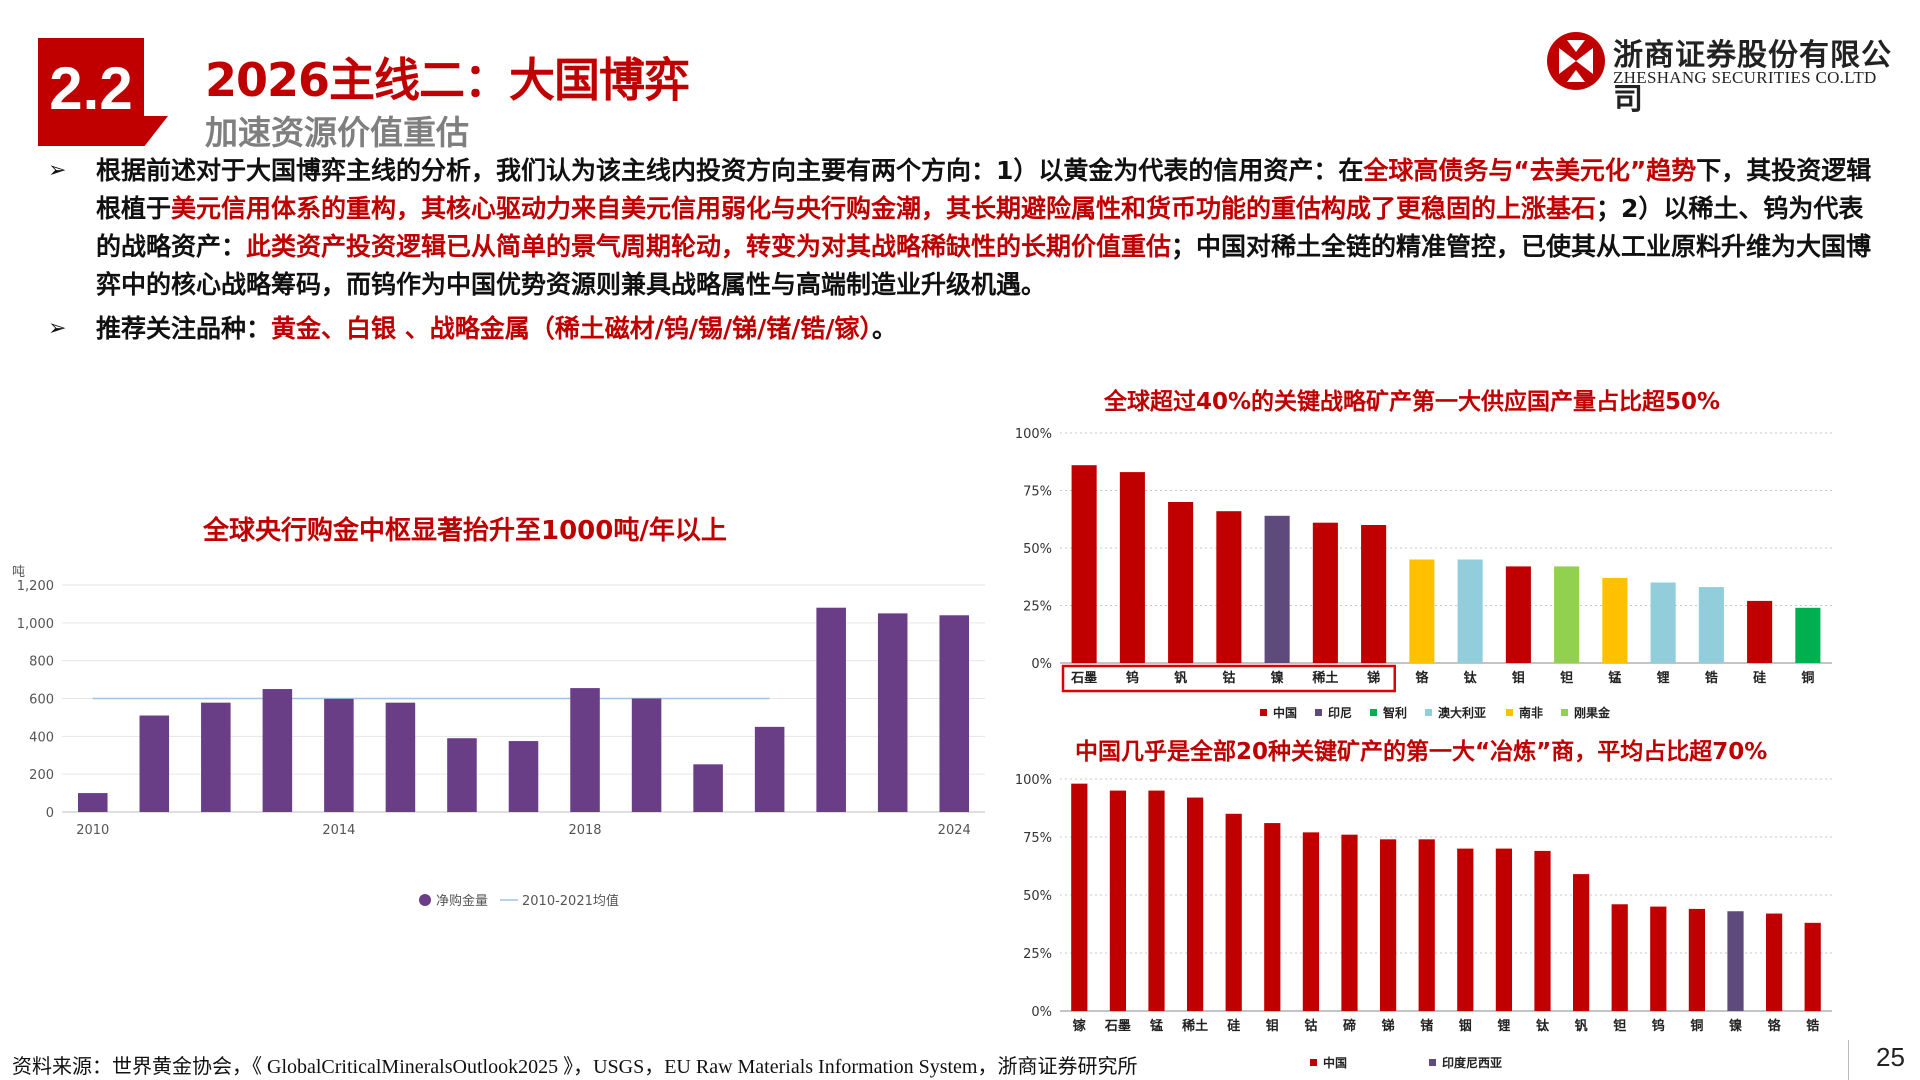  I want to click on x-tick-label: 硅, so click(1759, 678).